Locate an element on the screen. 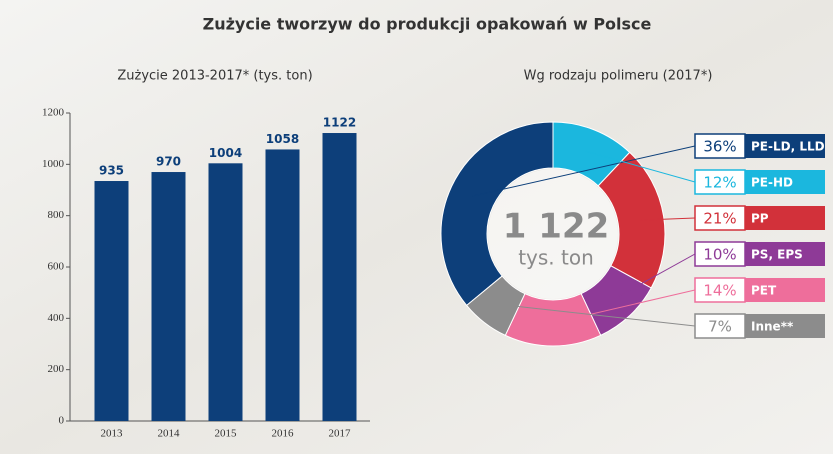  legend-name: PET is located at coordinates (764, 291).